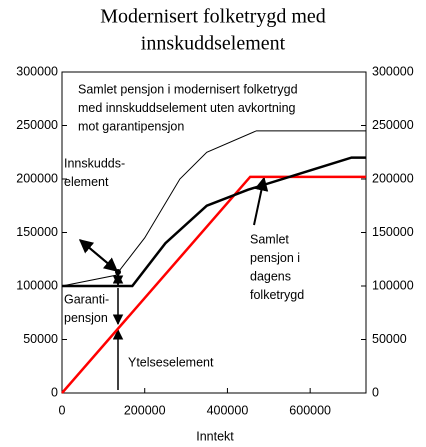 This screenshot has height=447, width=426. What do you see at coordinates (99, 255) in the screenshot?
I see `arrow` at bounding box center [99, 255].